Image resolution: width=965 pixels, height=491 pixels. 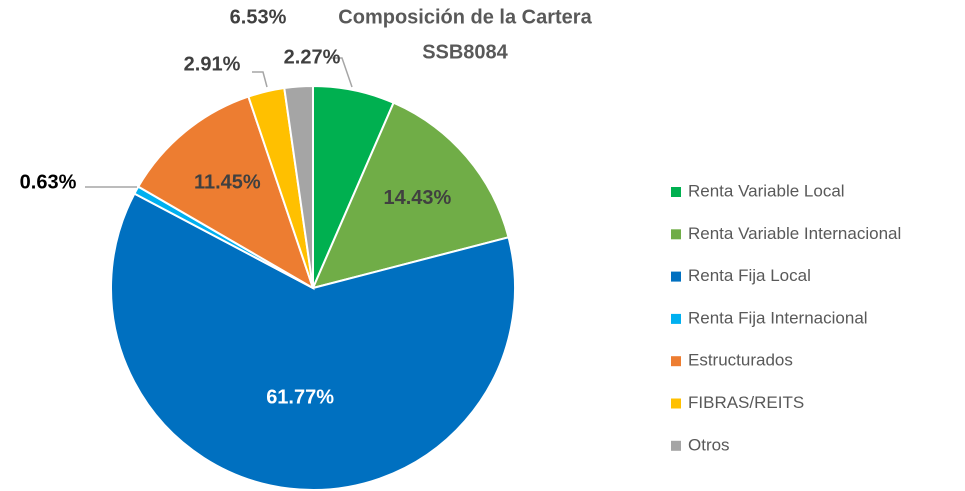 I want to click on legend-label: FIBRAS/REITS, so click(x=746, y=402).